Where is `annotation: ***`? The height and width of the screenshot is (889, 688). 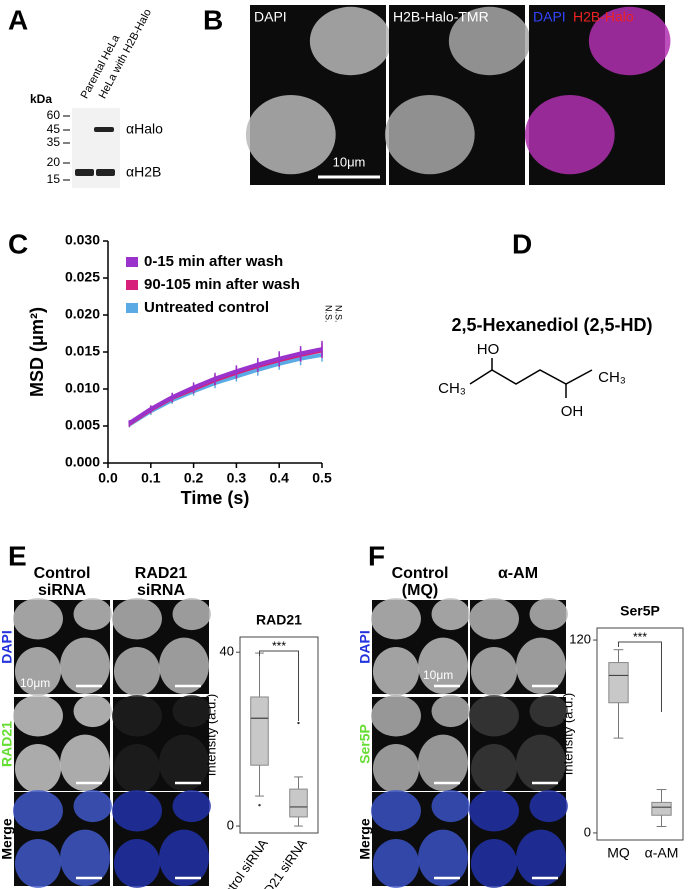 annotation: *** is located at coordinates (279, 646).